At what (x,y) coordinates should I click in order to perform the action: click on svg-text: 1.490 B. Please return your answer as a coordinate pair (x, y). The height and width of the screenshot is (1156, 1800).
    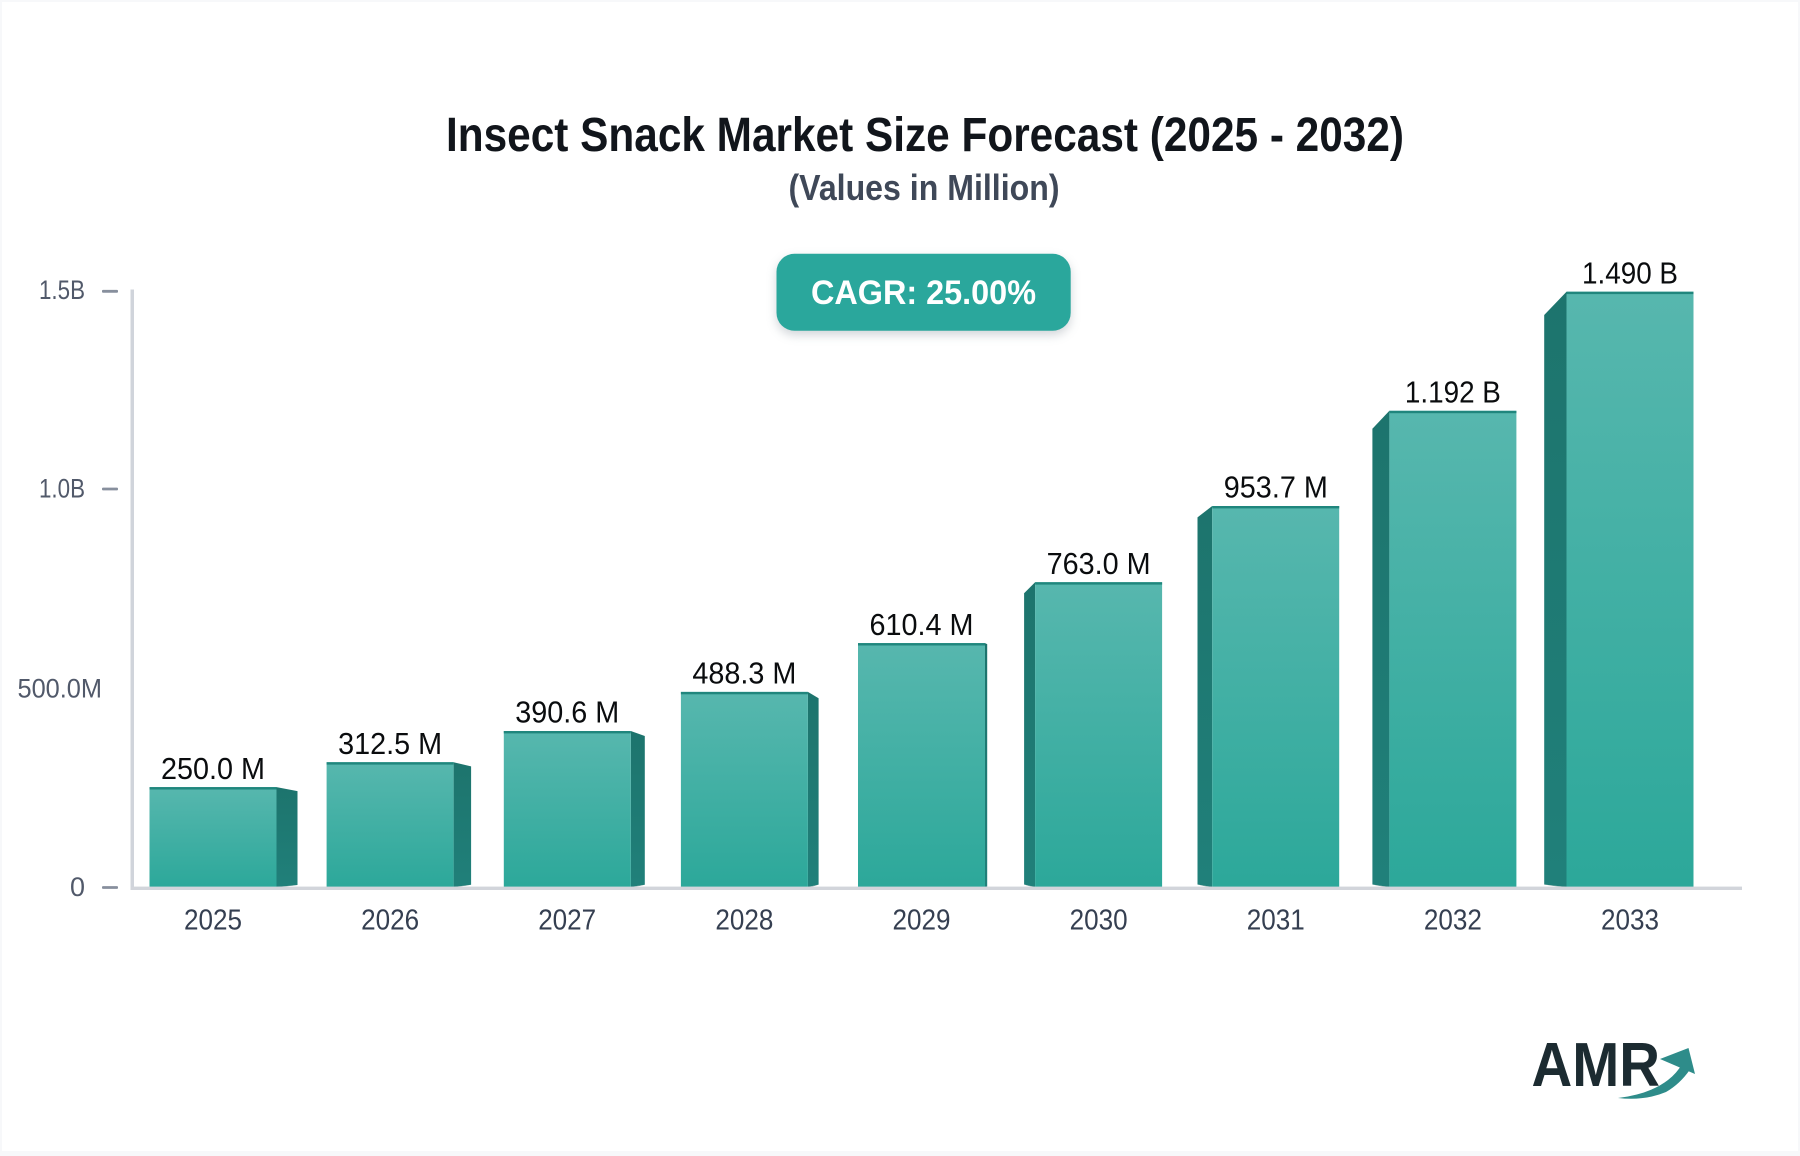
    Looking at the image, I should click on (1630, 272).